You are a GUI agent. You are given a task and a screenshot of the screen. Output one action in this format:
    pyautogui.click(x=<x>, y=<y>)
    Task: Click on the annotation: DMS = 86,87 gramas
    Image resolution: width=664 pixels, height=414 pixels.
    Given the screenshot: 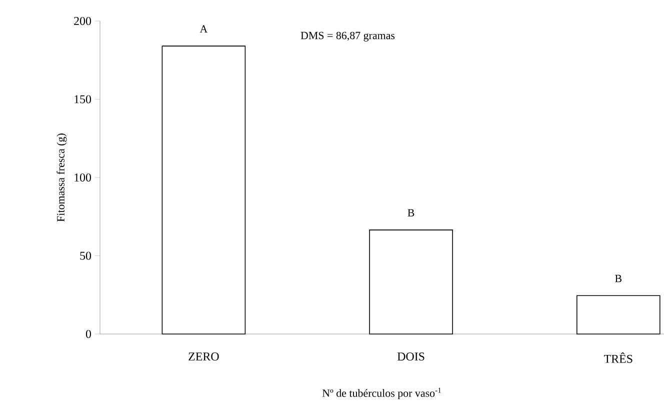 What is the action you would take?
    pyautogui.click(x=347, y=37)
    